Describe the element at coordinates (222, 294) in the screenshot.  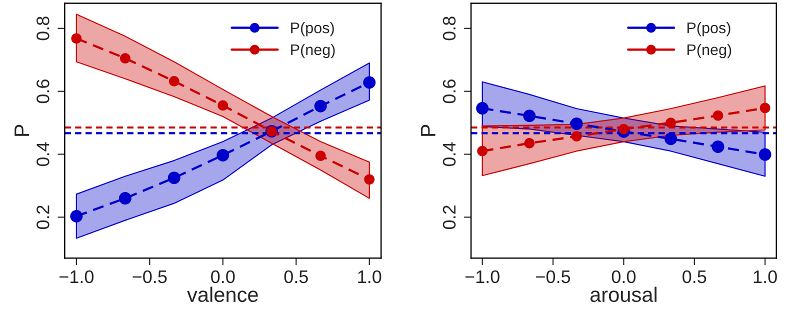
I see `x-axis-title: valence` at that location.